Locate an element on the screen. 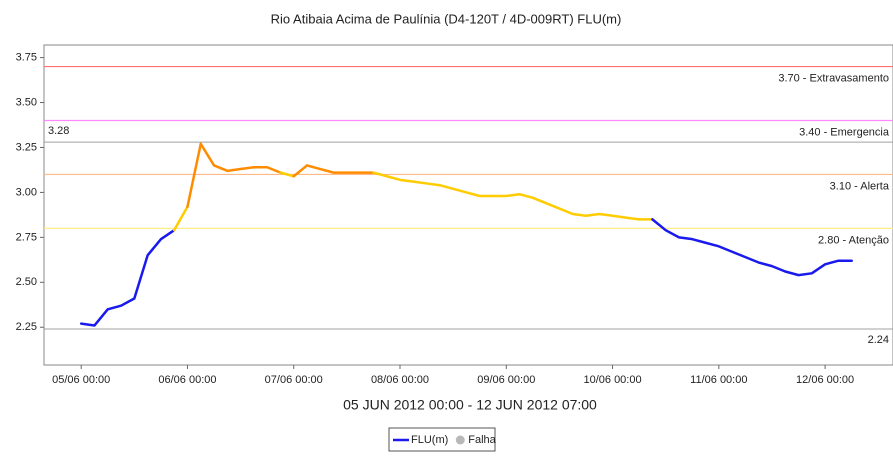  x-tick-label: 09/06 00:00 is located at coordinates (506, 380).